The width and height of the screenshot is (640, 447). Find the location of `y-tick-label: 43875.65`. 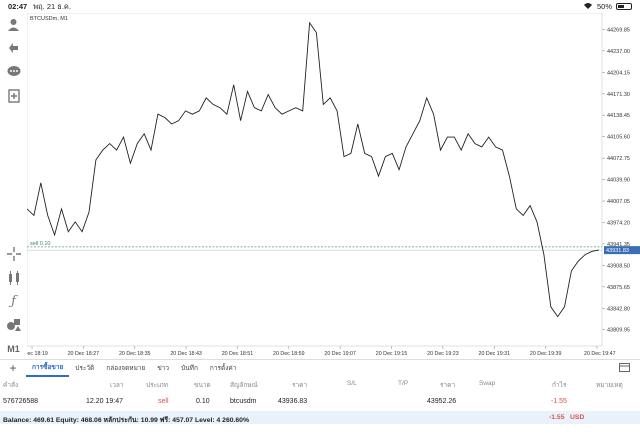

y-tick-label: 43875.65 is located at coordinates (618, 288).